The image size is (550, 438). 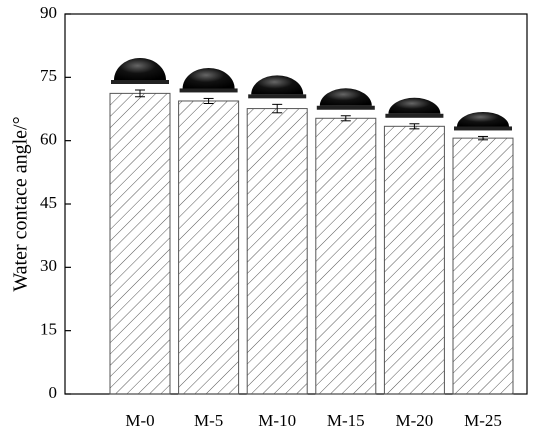 What do you see at coordinates (48, 202) in the screenshot?
I see `y-tick-label: 45` at bounding box center [48, 202].